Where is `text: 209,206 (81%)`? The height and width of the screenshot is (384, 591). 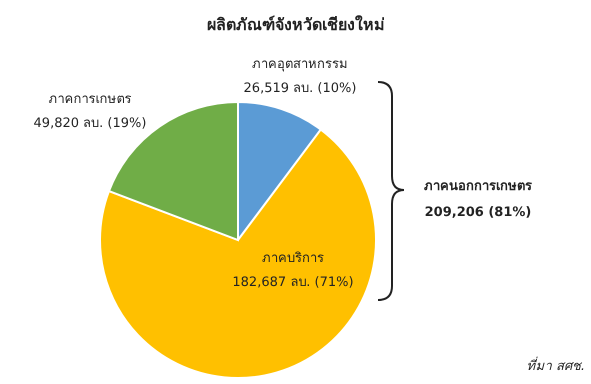
text: 209,206 (81%) is located at coordinates (478, 212).